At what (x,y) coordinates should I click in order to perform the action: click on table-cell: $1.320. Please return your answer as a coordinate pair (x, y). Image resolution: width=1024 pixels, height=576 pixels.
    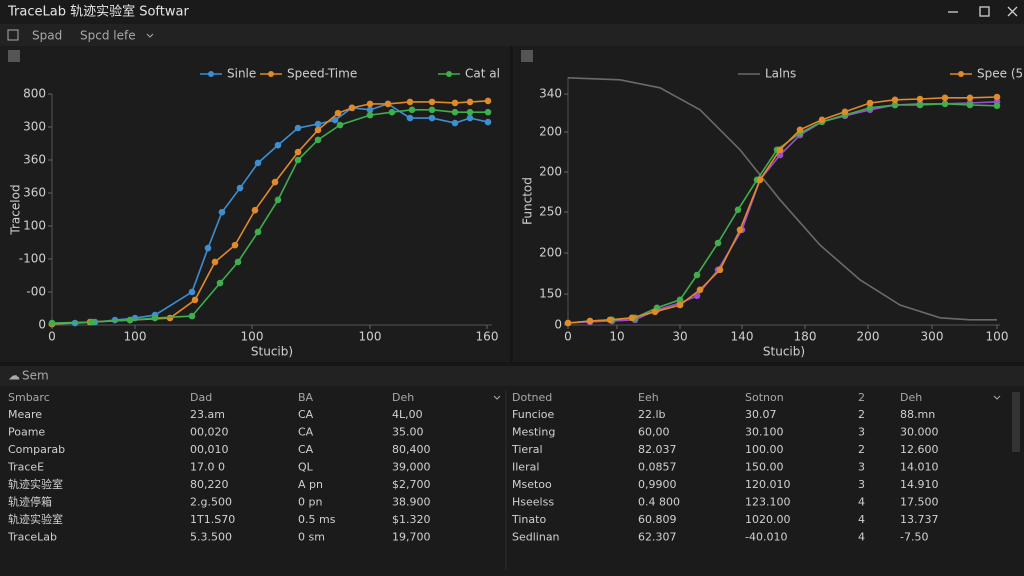
    Looking at the image, I should click on (411, 519).